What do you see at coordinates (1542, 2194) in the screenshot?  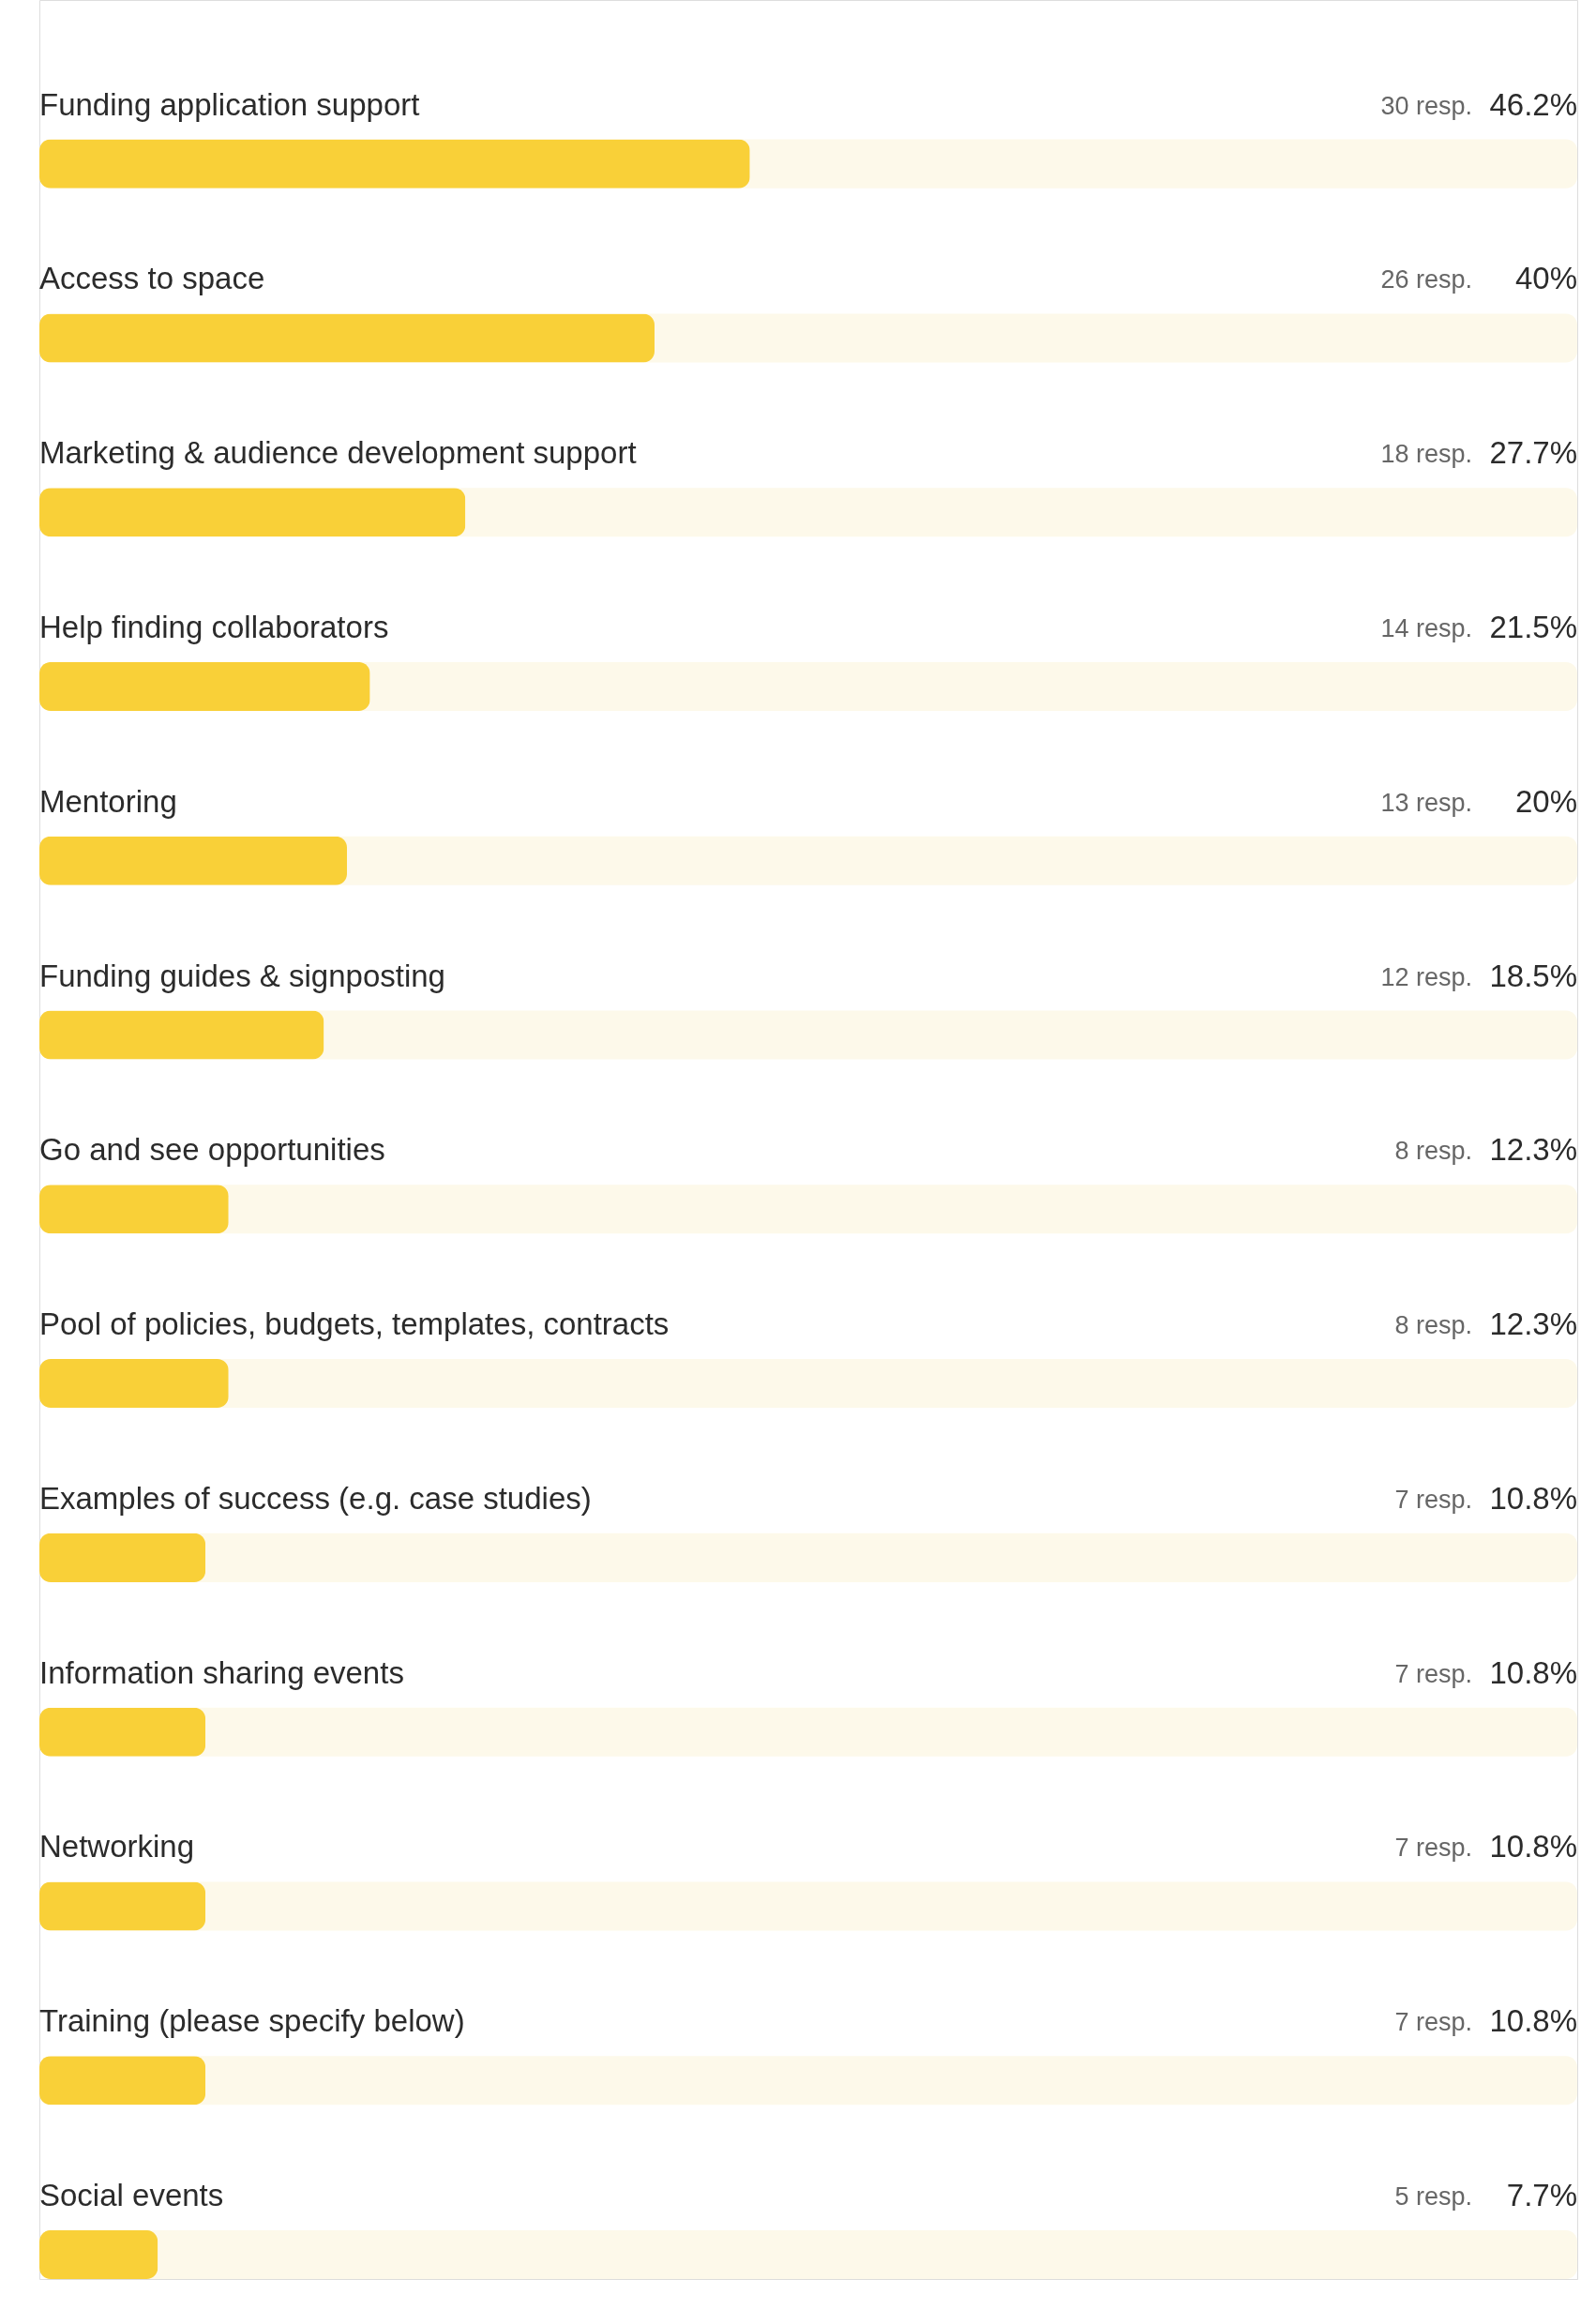 I see `data-label: 7.7%` at bounding box center [1542, 2194].